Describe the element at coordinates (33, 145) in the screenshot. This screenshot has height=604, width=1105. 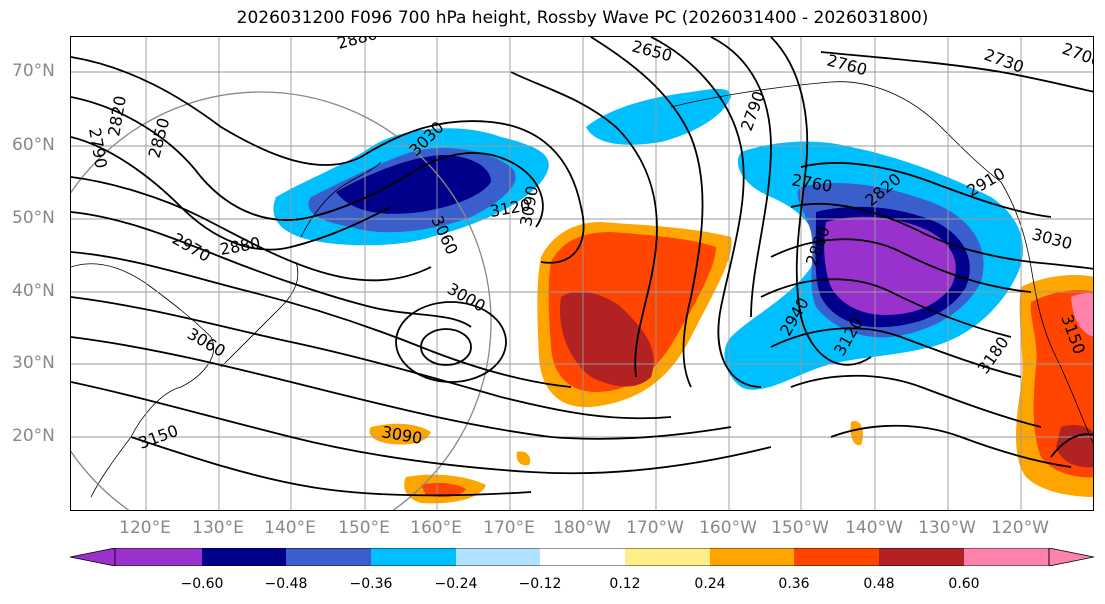
I see `lat-label-60n: 60°N` at that location.